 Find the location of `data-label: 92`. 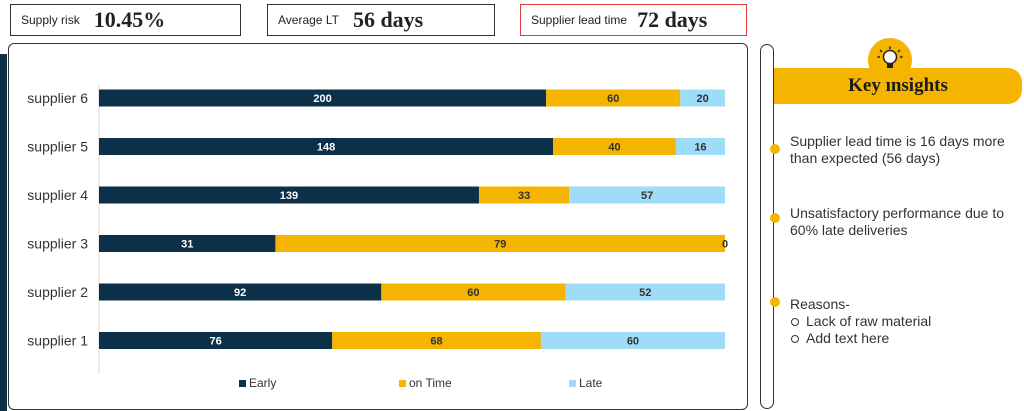

data-label: 92 is located at coordinates (240, 293).